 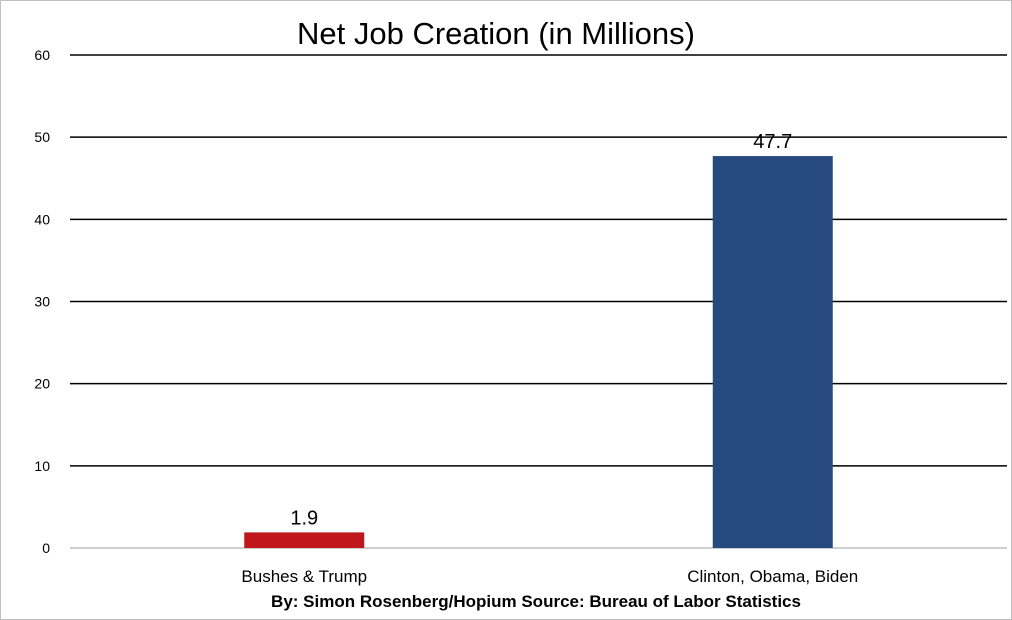 What do you see at coordinates (42, 55) in the screenshot?
I see `y-tick-label: 60` at bounding box center [42, 55].